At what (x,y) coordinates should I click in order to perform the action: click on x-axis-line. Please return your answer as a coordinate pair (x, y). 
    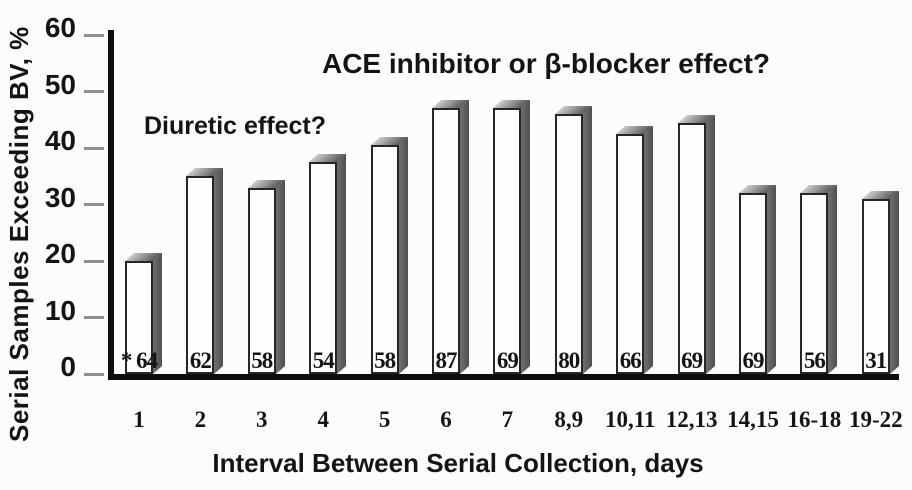
    Looking at the image, I should click on (503, 377).